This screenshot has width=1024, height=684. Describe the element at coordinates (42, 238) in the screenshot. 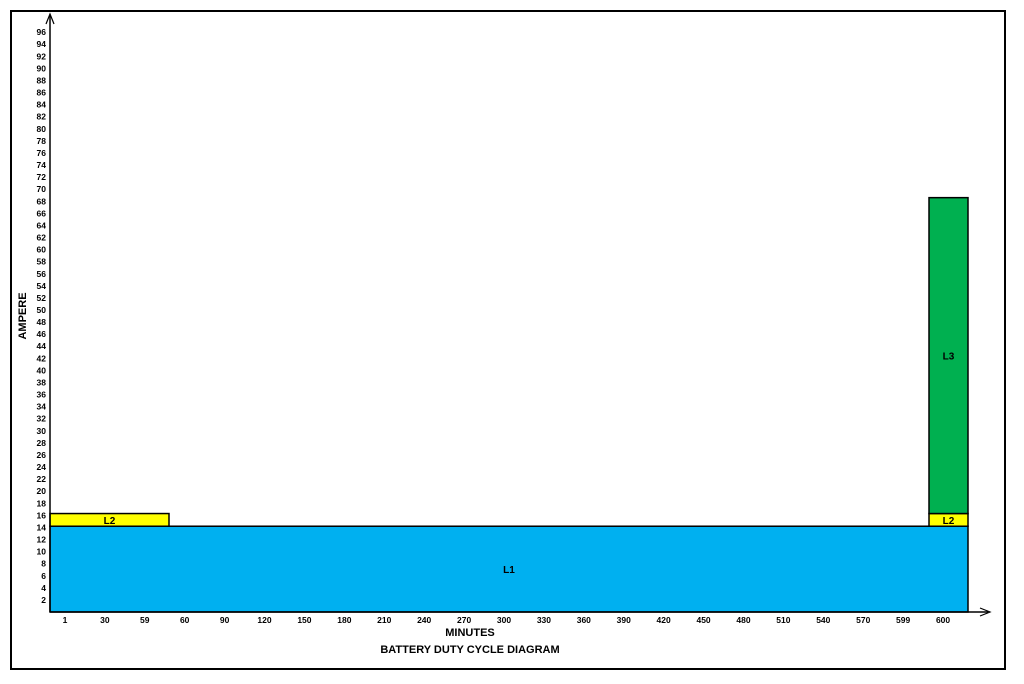

I see `y-tick-label: 62` at that location.